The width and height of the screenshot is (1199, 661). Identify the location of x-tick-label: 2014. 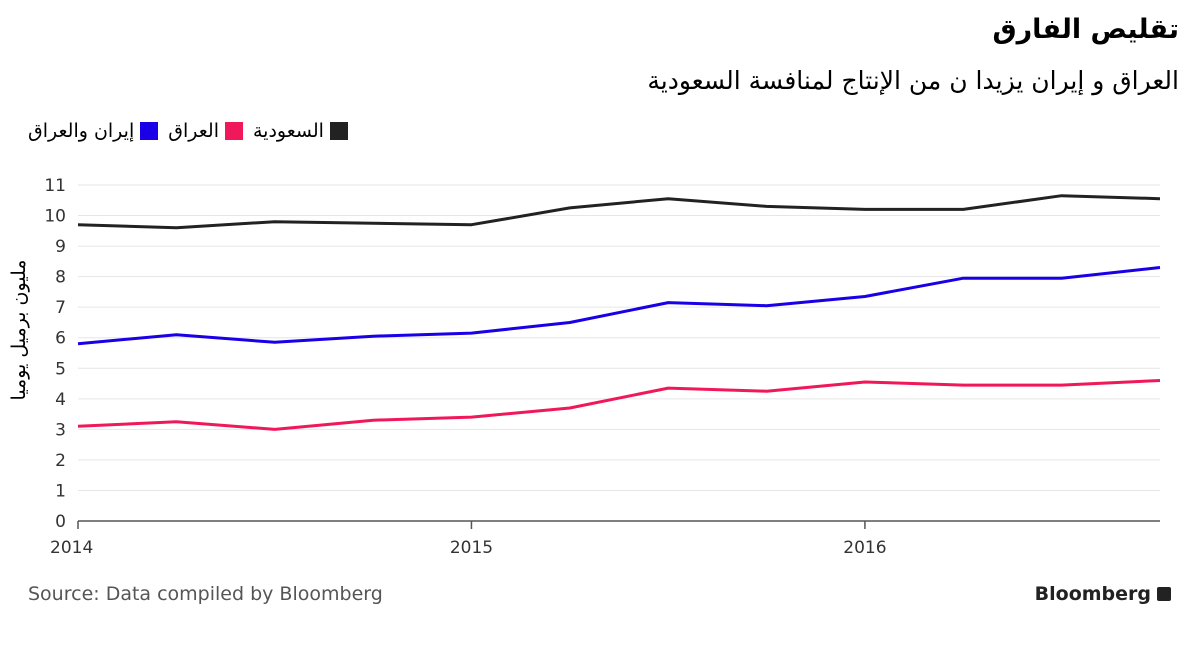
(71, 548).